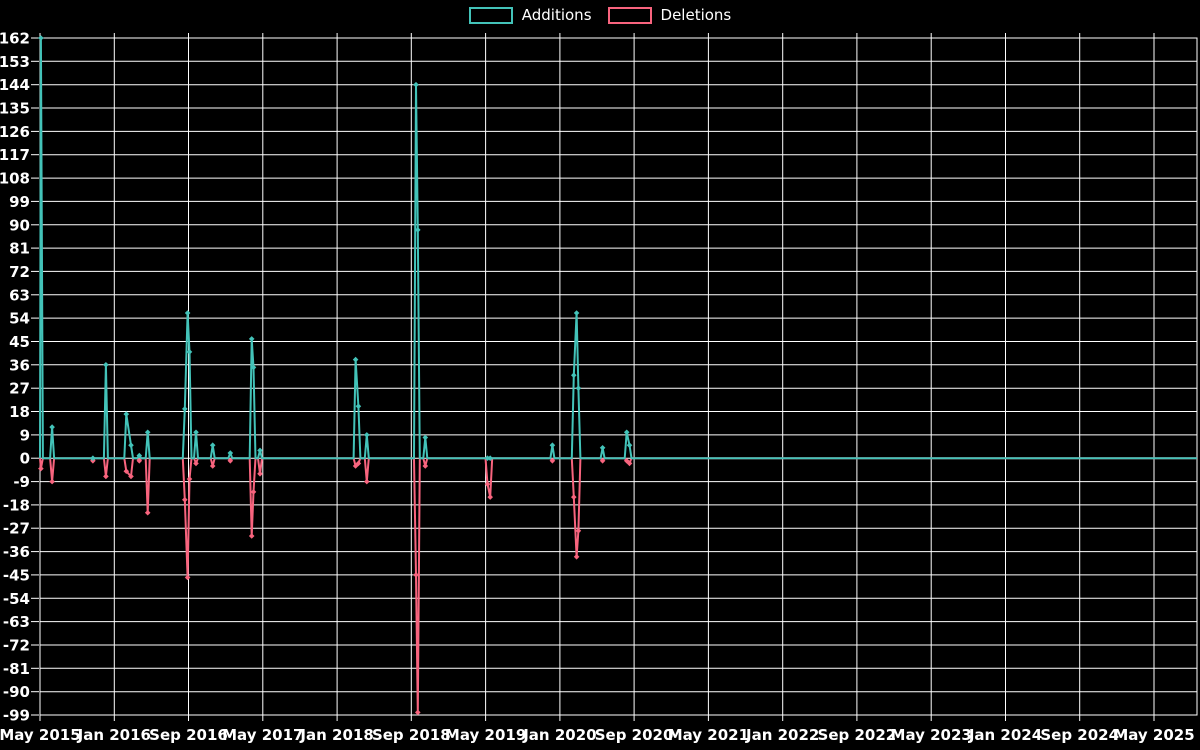 This screenshot has width=1200, height=750. I want to click on x-tick-label: May 2025, so click(1153, 735).